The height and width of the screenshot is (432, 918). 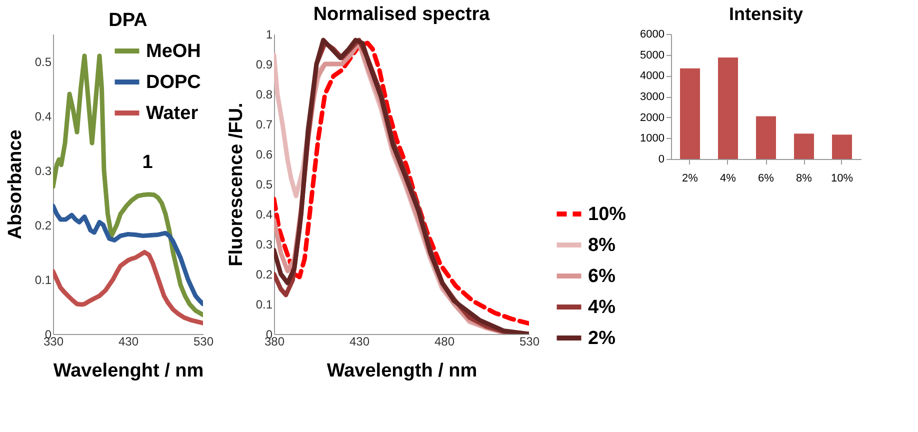 What do you see at coordinates (174, 82) in the screenshot?
I see `legend-label: DOPC` at bounding box center [174, 82].